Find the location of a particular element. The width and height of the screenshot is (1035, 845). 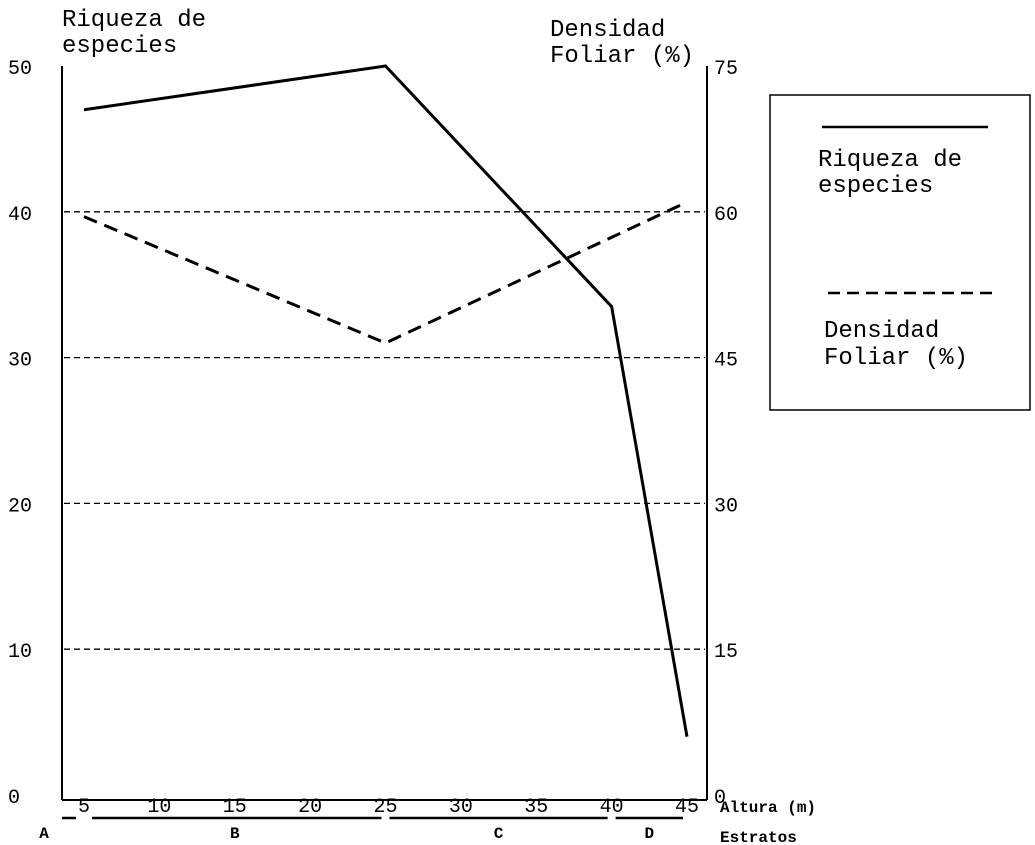

y-right-tick-label: 30 is located at coordinates (726, 506).